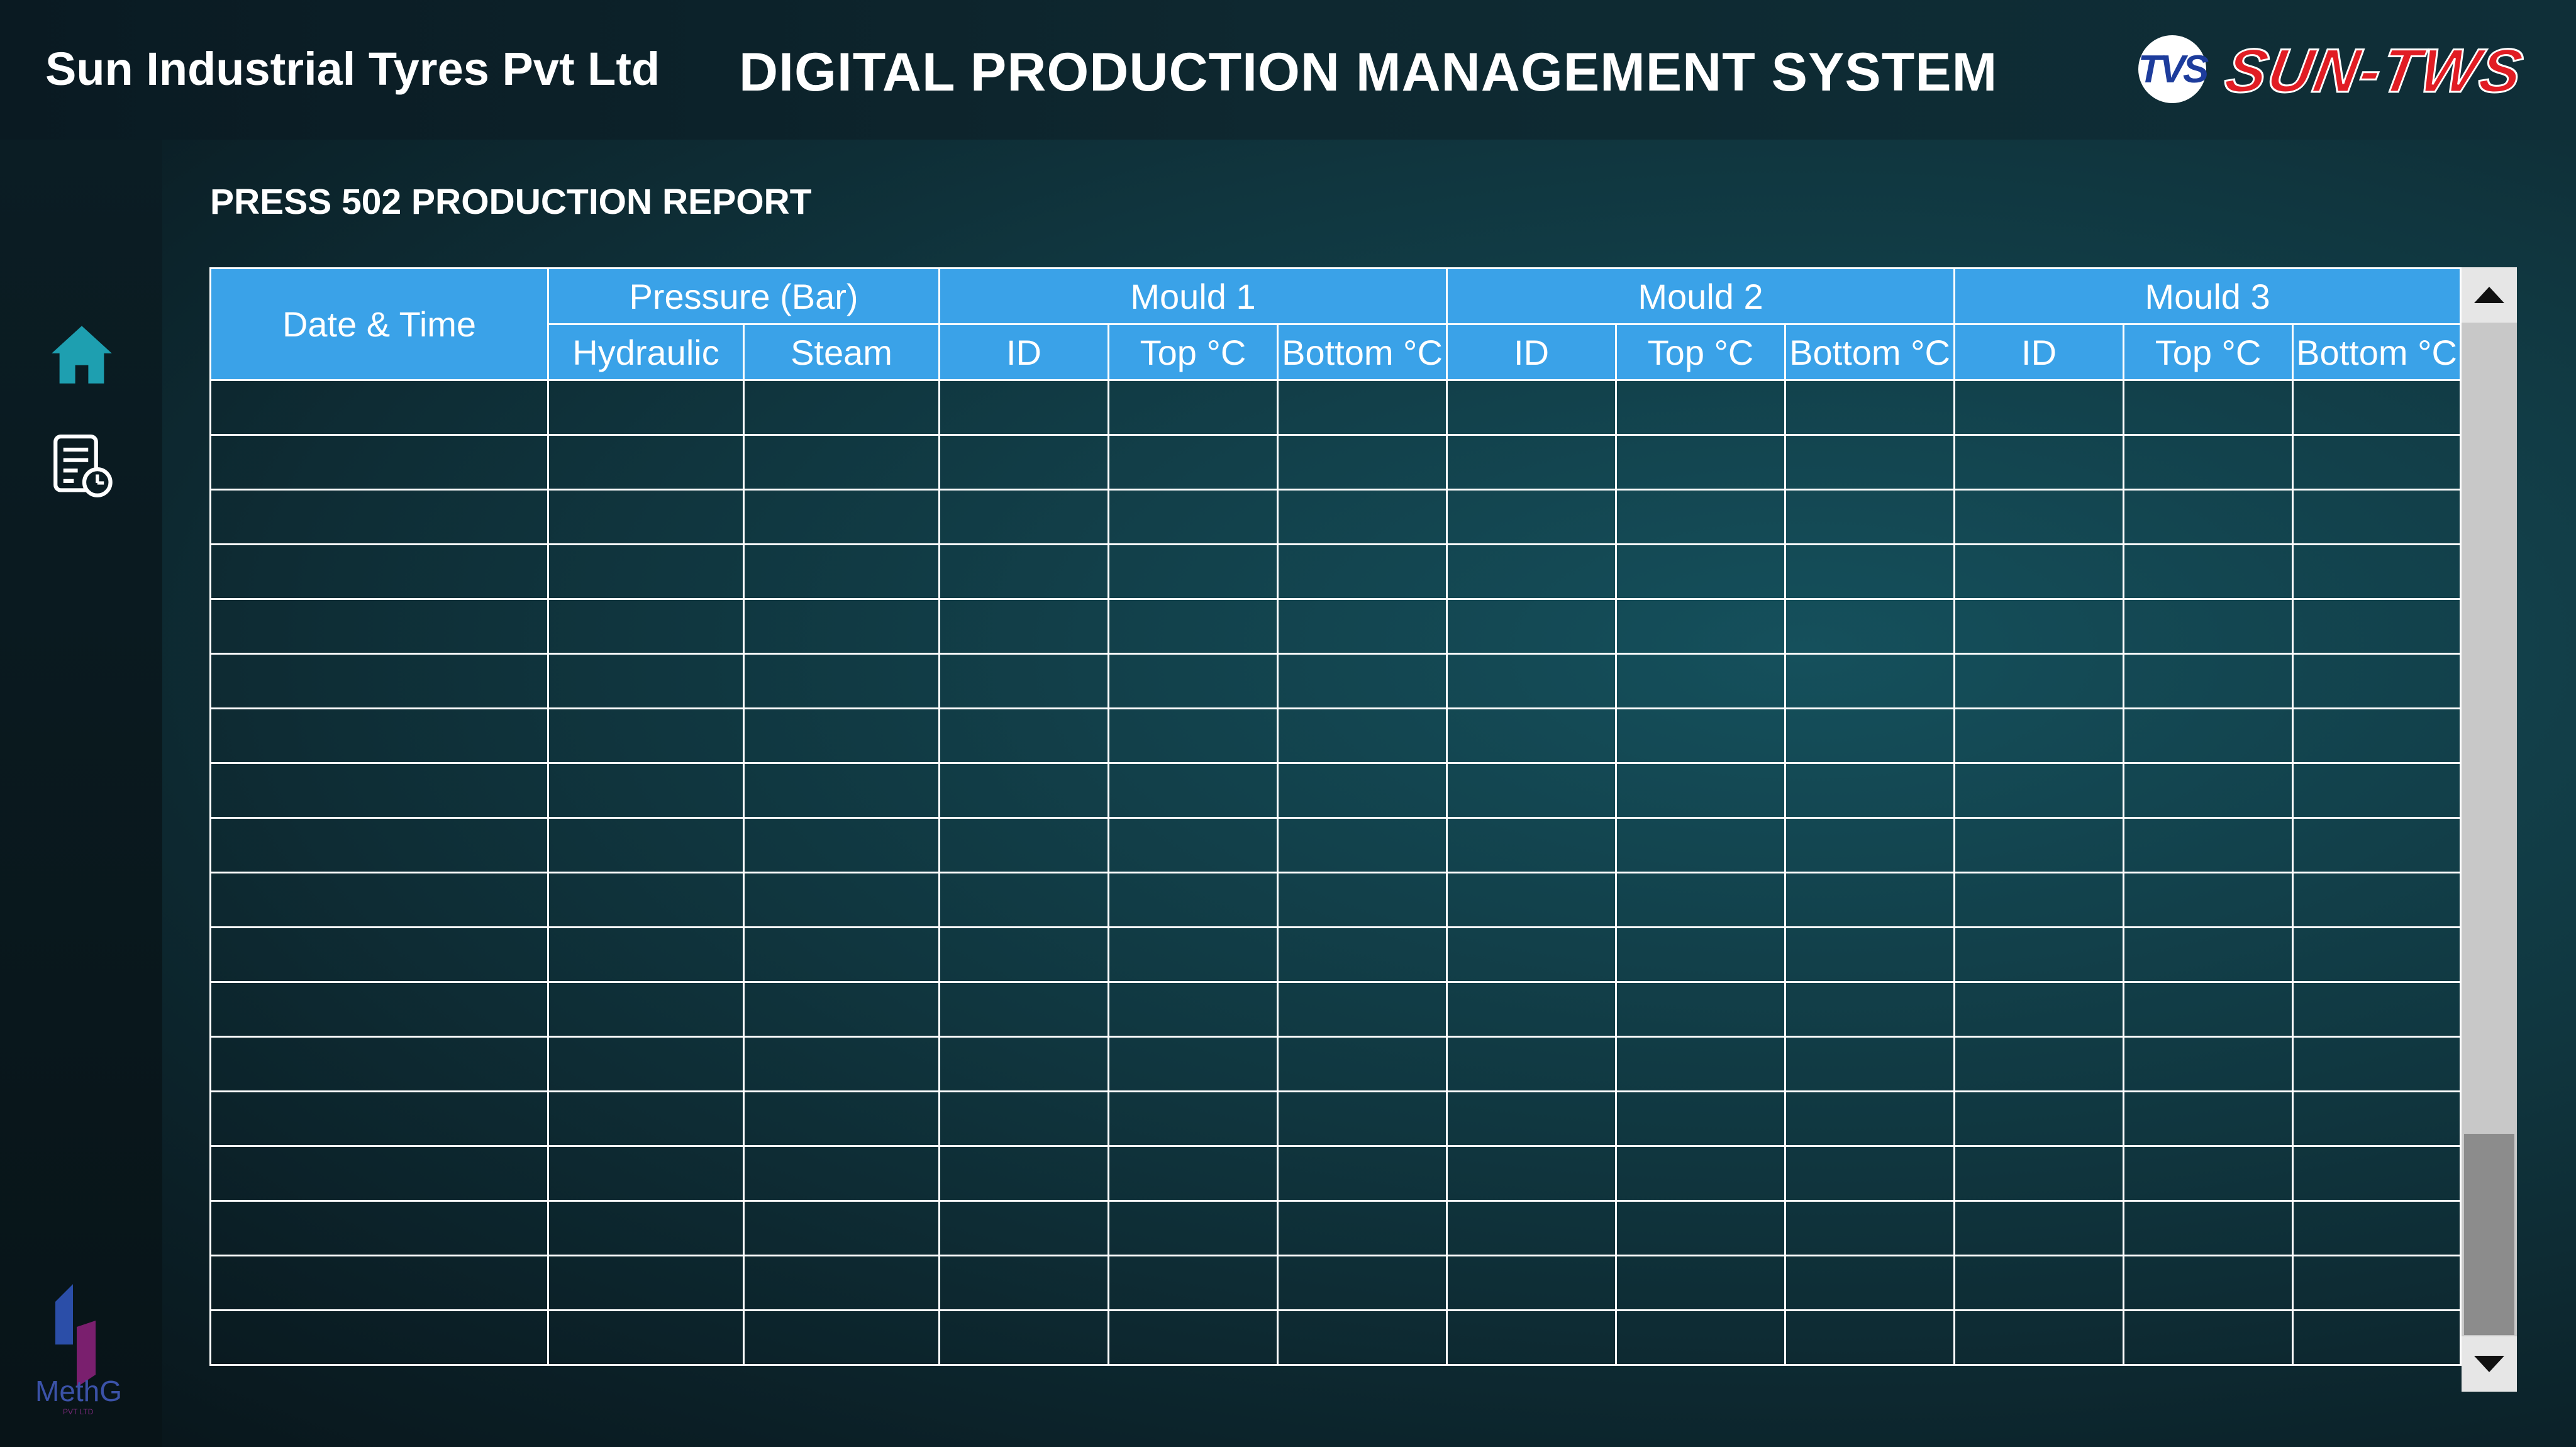 The height and width of the screenshot is (1447, 2576). What do you see at coordinates (1870, 352) in the screenshot?
I see `header-mould-2-bottom: Bottom °C` at bounding box center [1870, 352].